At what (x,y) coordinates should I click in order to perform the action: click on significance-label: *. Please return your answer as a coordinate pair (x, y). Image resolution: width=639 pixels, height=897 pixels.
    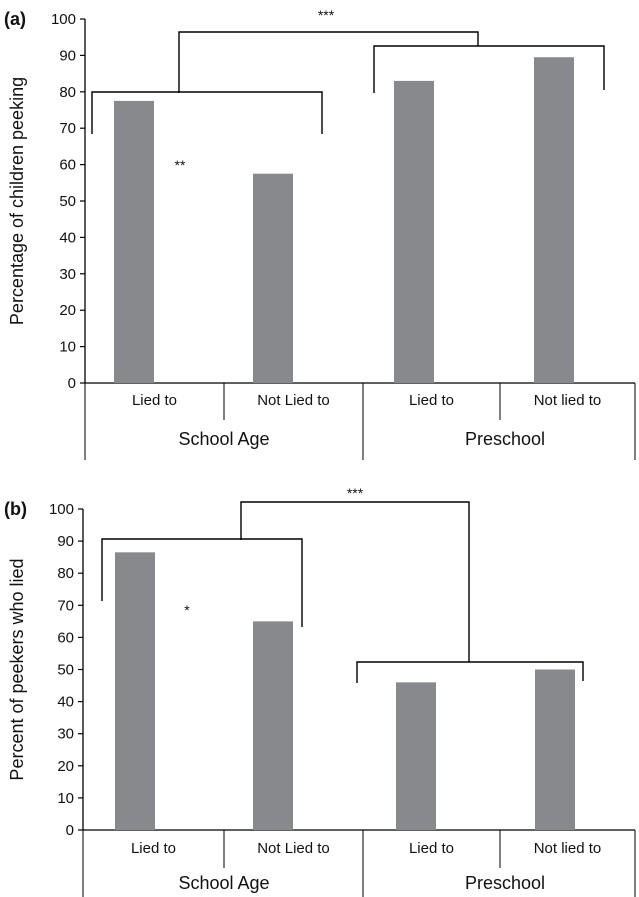
    Looking at the image, I should click on (187, 610).